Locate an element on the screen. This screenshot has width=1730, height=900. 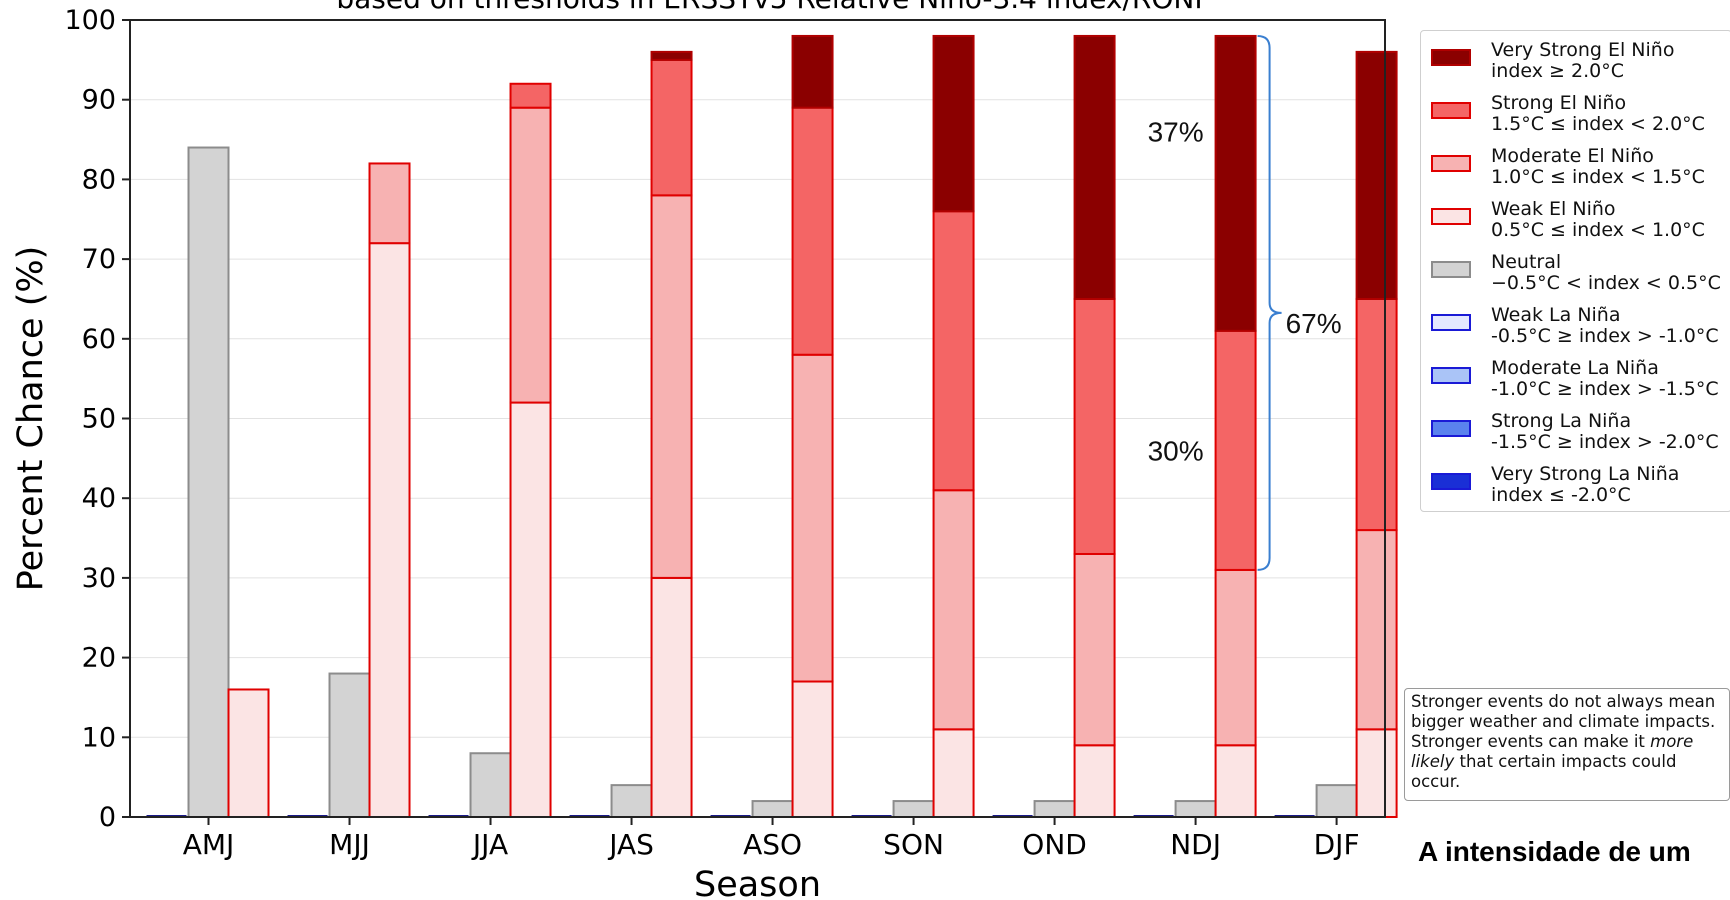
legend-label: Very Strong El Niño index ≥ 2.0°C is located at coordinates (1582, 61).